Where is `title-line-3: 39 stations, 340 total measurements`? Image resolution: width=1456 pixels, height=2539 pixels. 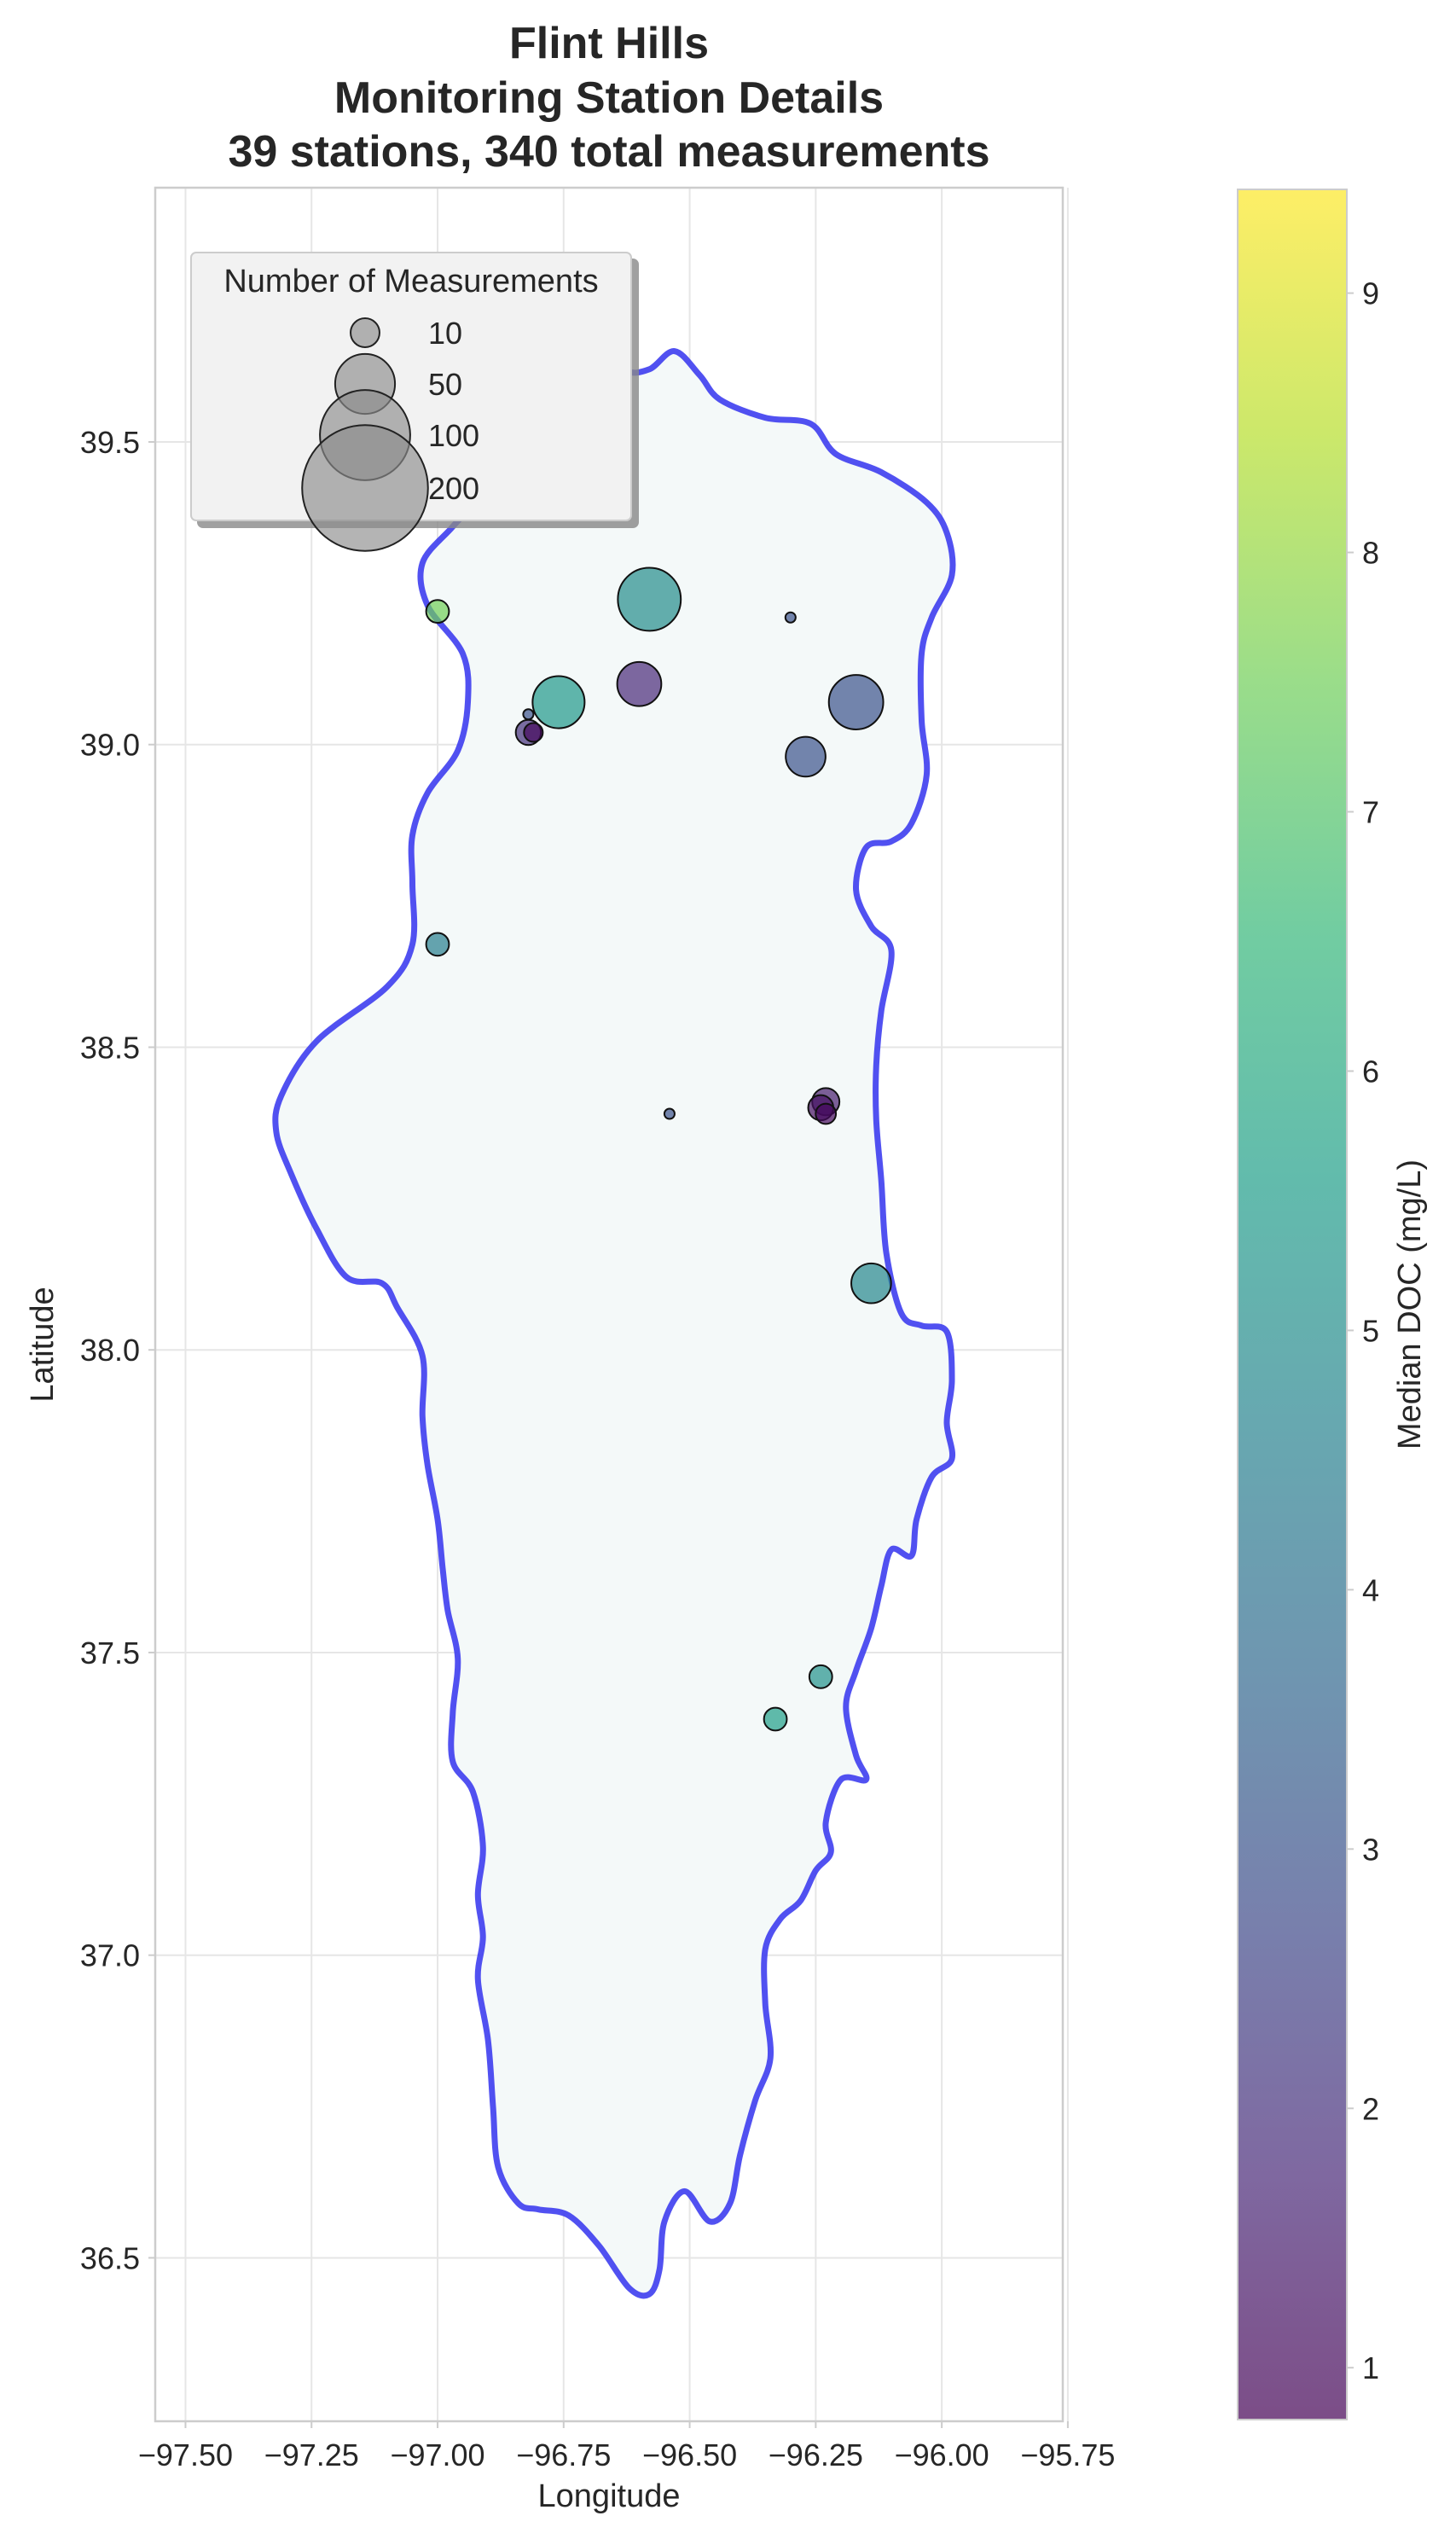
title-line-3: 39 stations, 340 total measurements is located at coordinates (608, 152).